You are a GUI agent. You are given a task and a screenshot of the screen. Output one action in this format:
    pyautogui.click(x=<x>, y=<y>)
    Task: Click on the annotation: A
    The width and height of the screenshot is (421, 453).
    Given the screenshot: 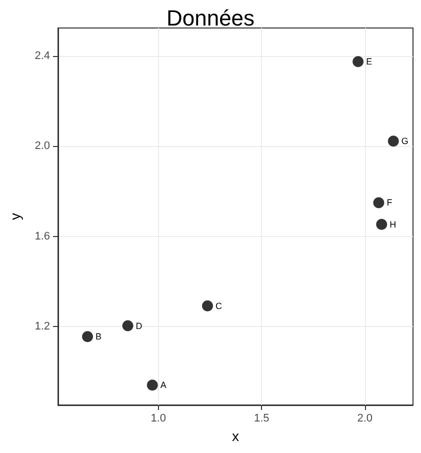 What is the action you would take?
    pyautogui.click(x=163, y=385)
    